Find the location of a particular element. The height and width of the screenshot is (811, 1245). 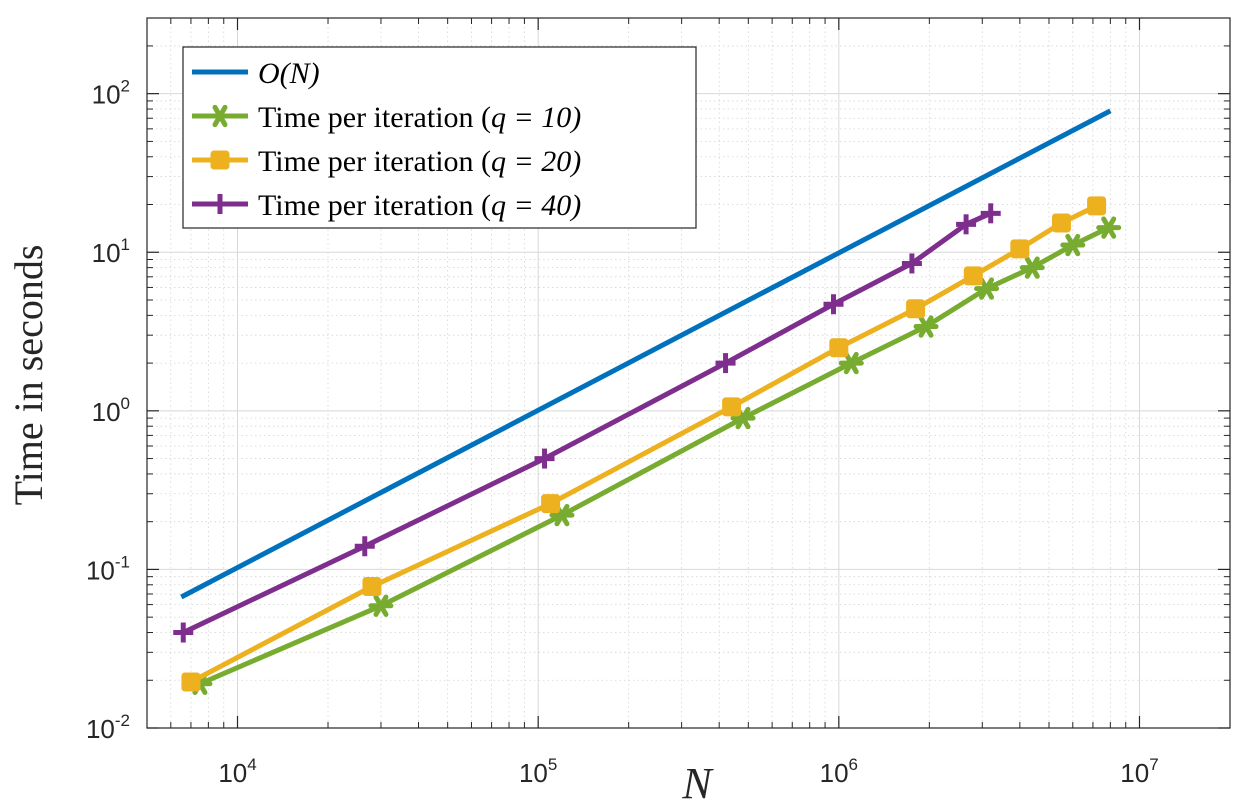

x-tick-label: 10⁶ is located at coordinates (839, 771).